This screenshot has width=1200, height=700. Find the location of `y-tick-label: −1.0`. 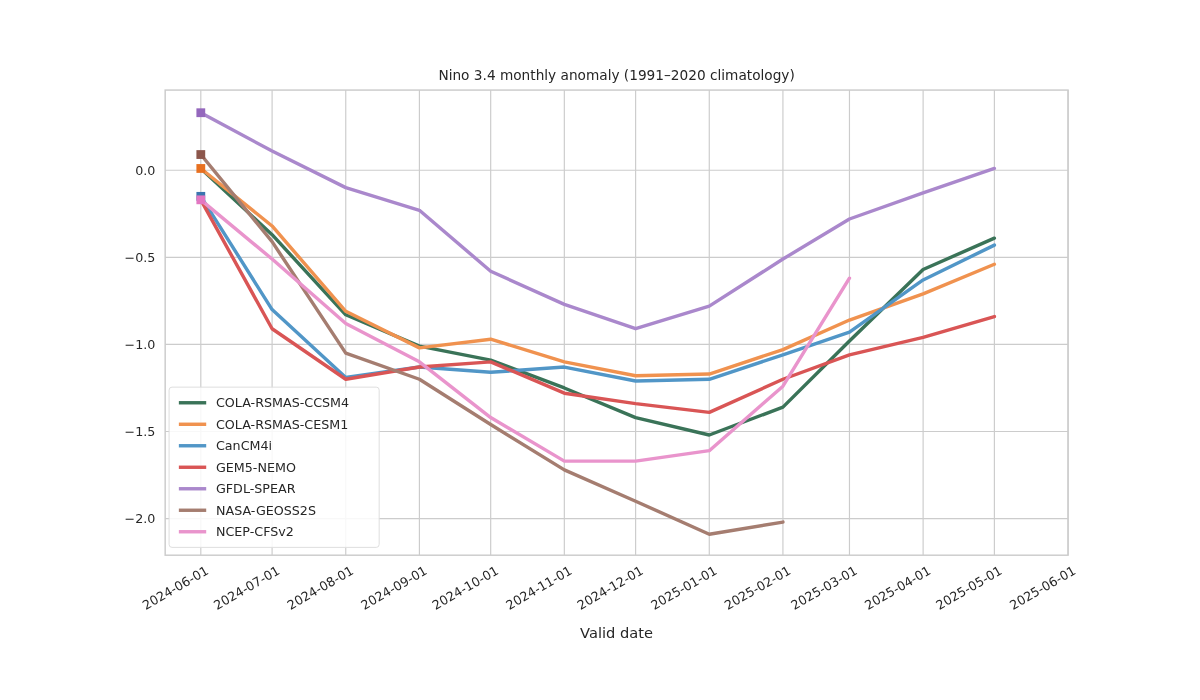

y-tick-label: −1.0 is located at coordinates (140, 344).